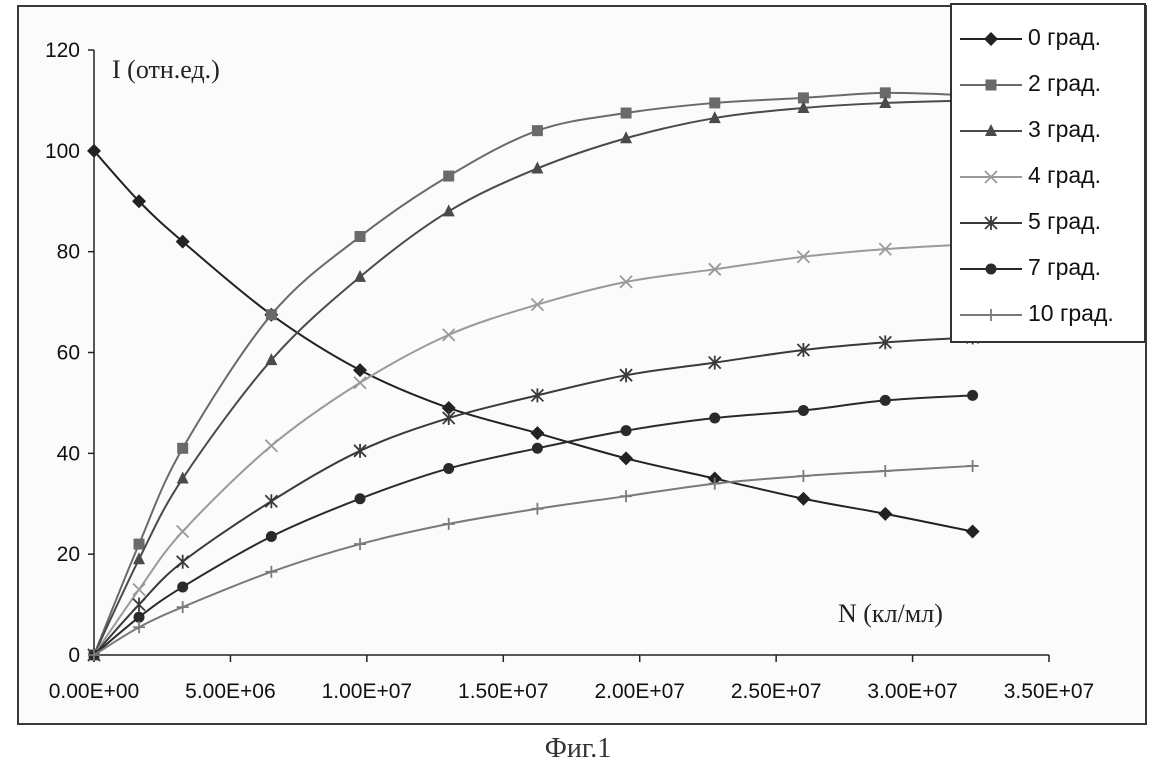  I want to click on x-tick-label: 1.00E+07, so click(367, 691).